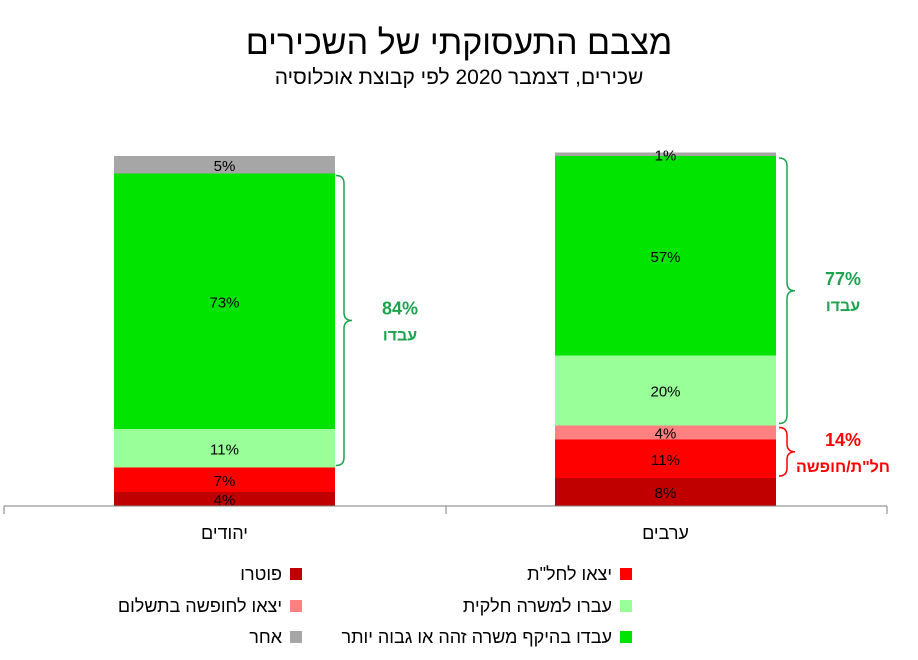  I want to click on data-label: 57%, so click(665, 257).